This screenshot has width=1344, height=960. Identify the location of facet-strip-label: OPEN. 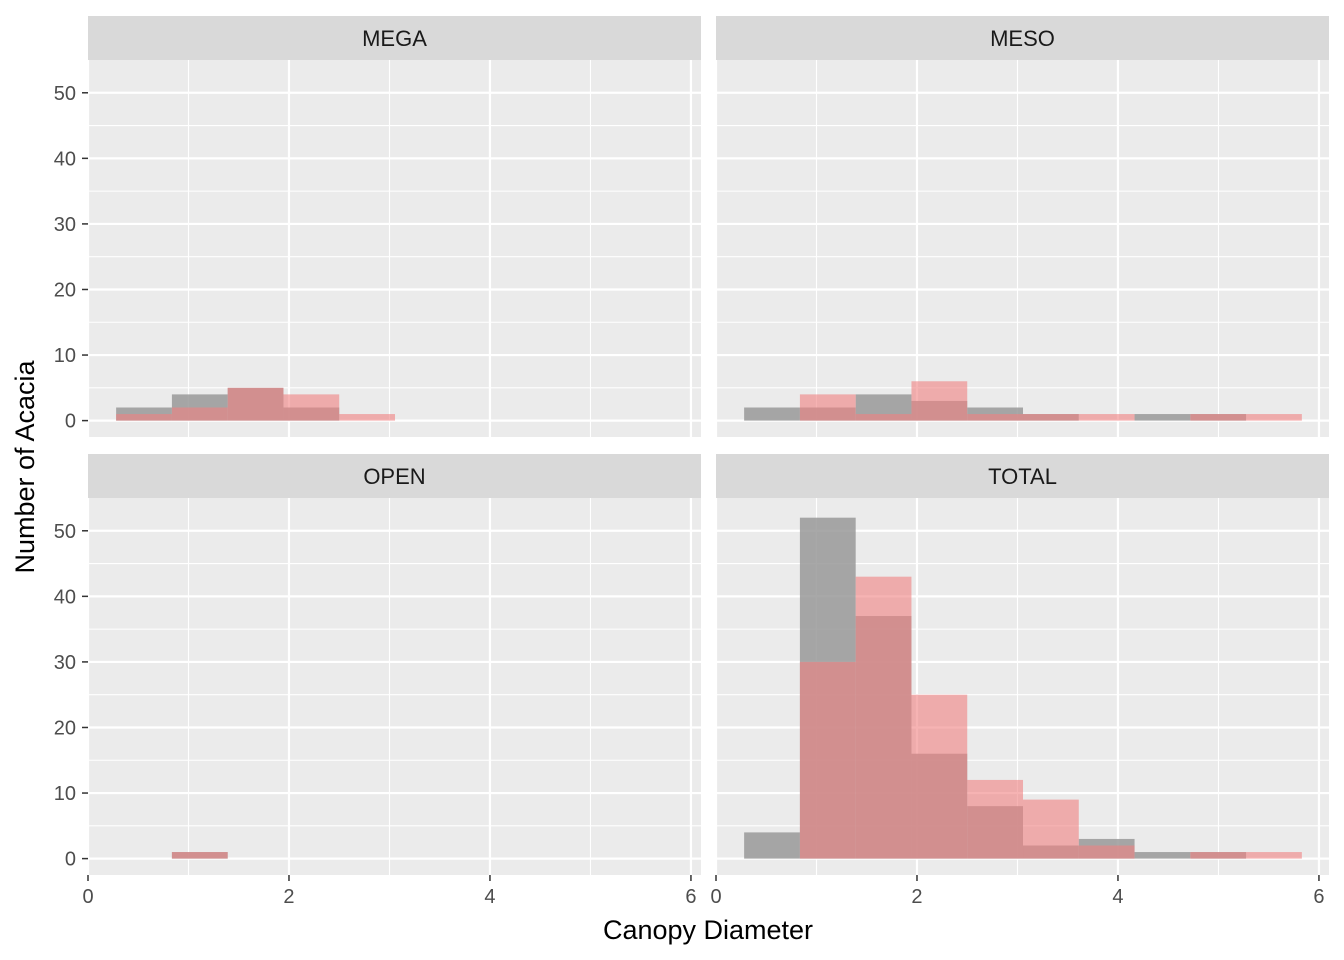
(394, 476).